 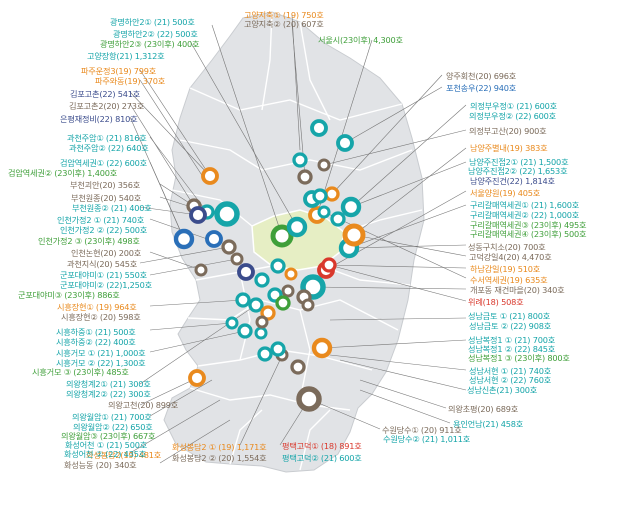 I want to click on site-label: 과천주암① (21) 816호, so click(x=107, y=138).